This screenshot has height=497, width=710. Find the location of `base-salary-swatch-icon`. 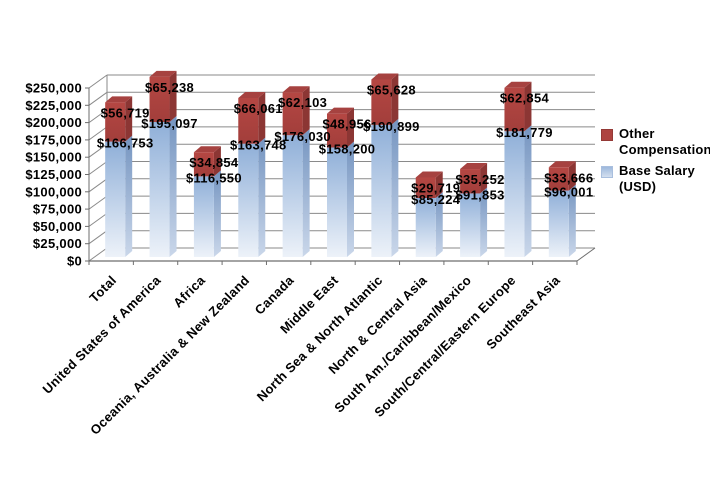

base-salary-swatch-icon is located at coordinates (607, 172).